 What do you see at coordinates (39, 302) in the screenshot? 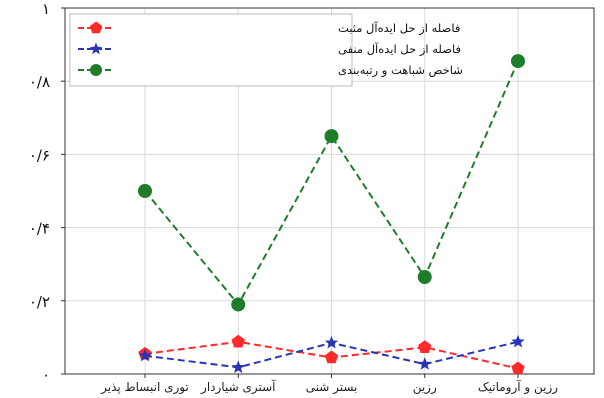
I see `y-tick-label: ۰/۲` at bounding box center [39, 302].